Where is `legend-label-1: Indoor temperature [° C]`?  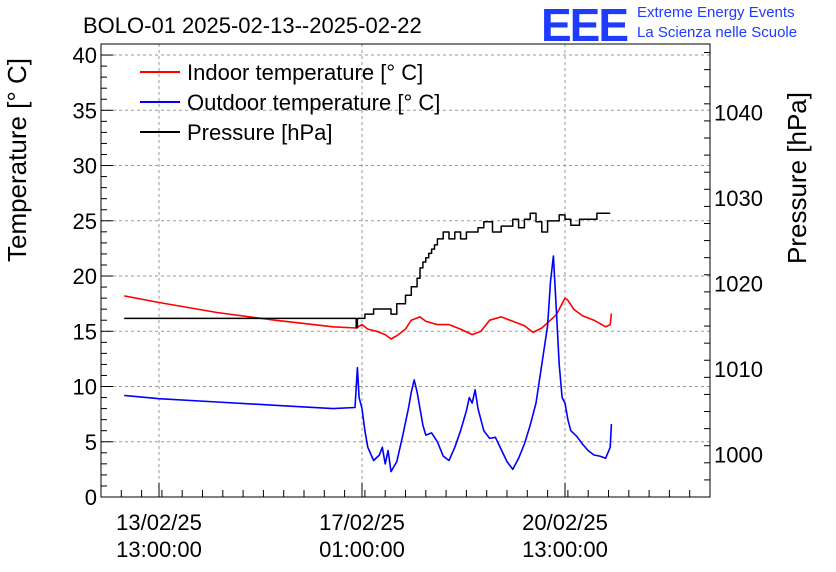
legend-label-1: Indoor temperature [° C] is located at coordinates (305, 72).